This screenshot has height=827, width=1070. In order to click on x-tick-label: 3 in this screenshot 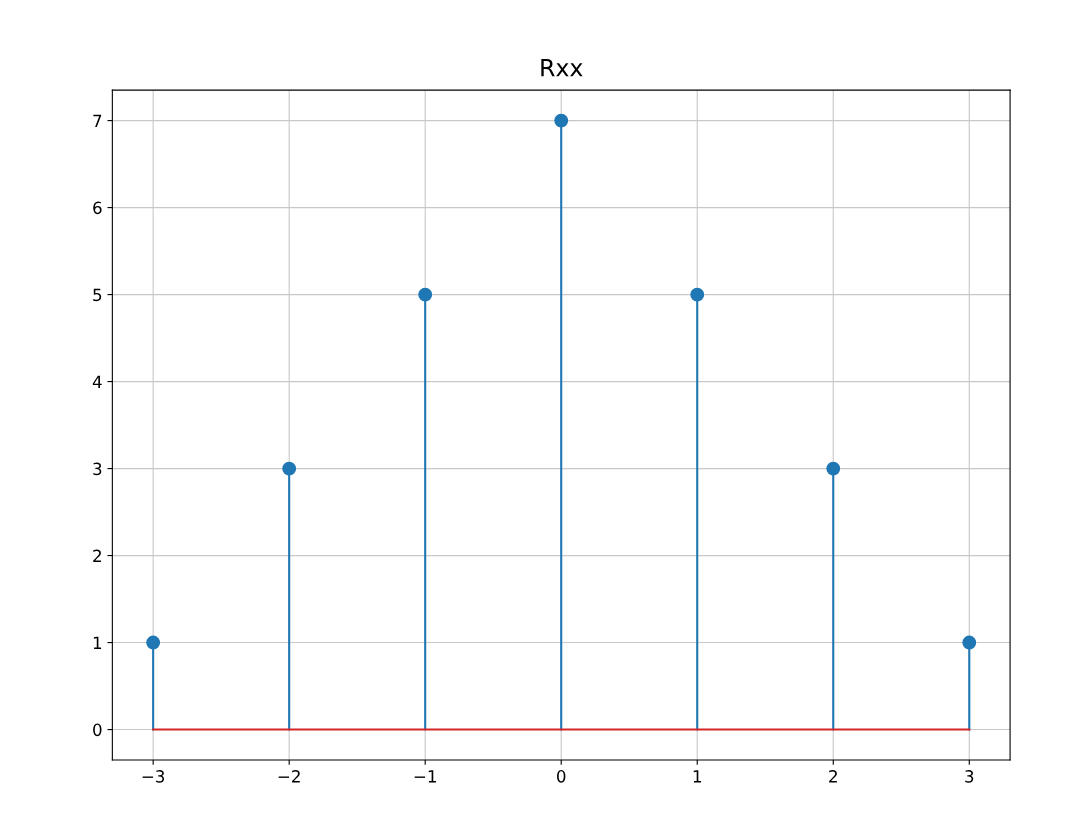, I will do `click(969, 776)`.